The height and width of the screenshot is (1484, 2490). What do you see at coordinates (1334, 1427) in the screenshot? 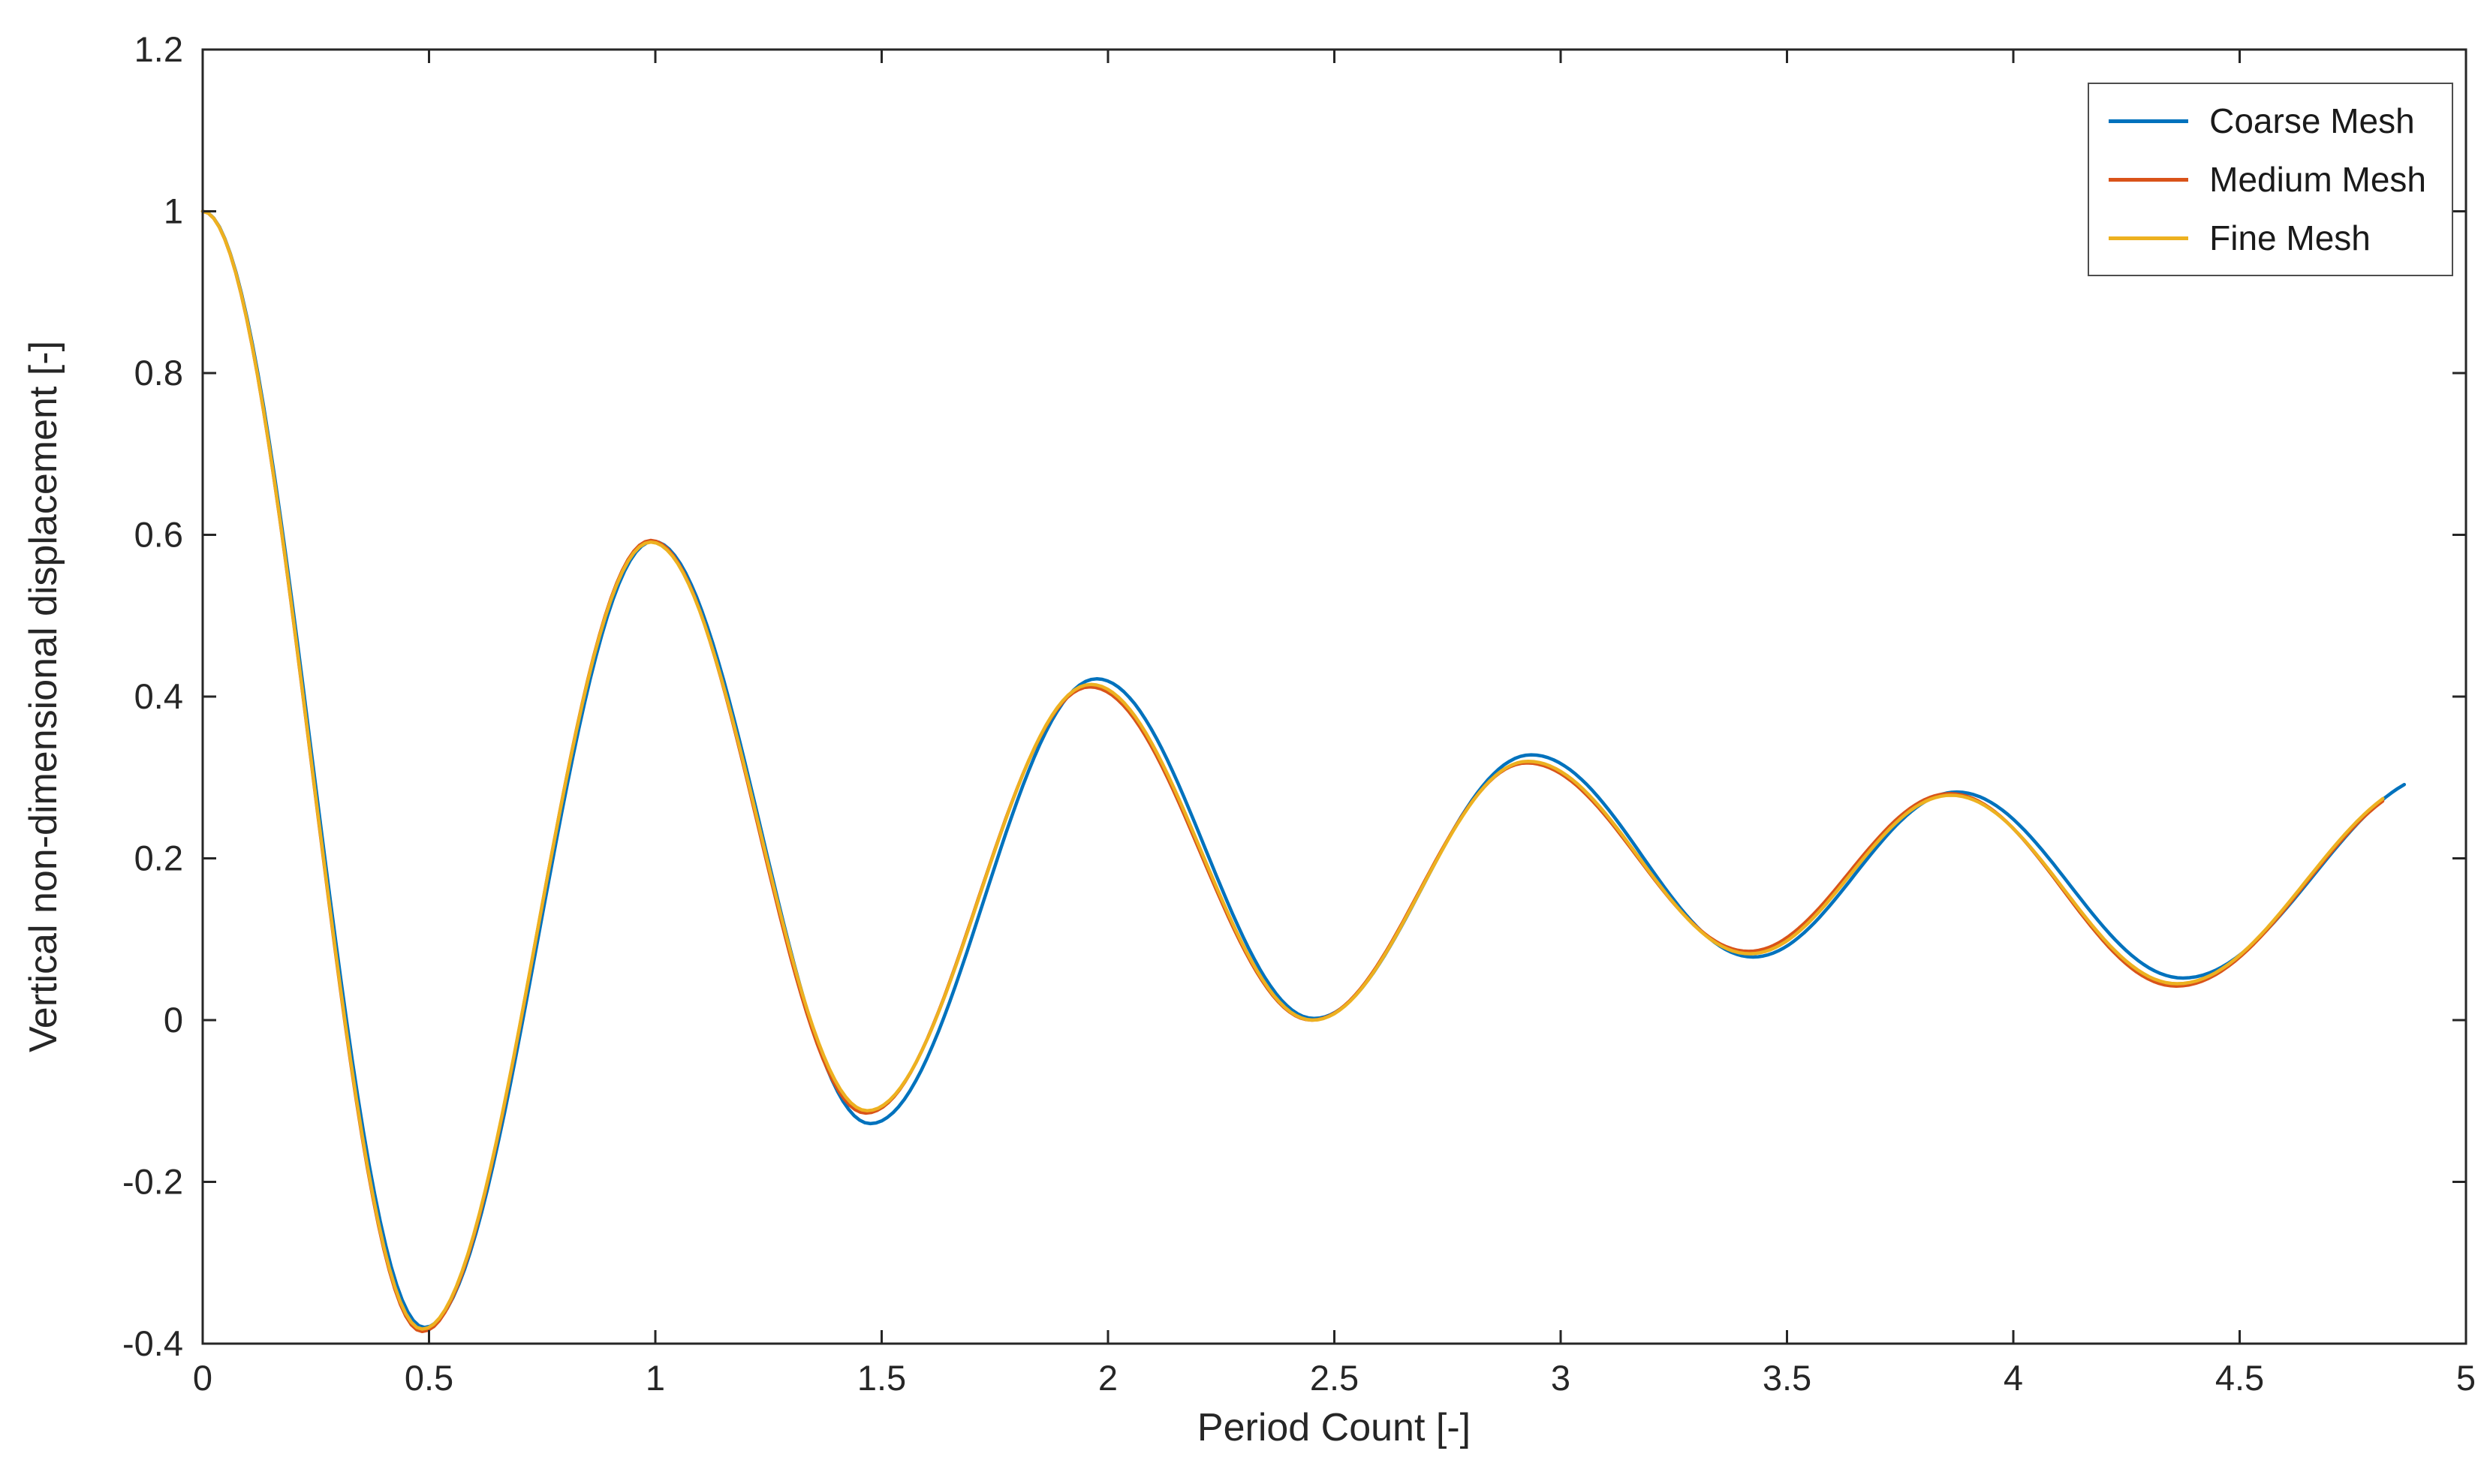
I see `x-axis-label: Period Count [-]` at bounding box center [1334, 1427].